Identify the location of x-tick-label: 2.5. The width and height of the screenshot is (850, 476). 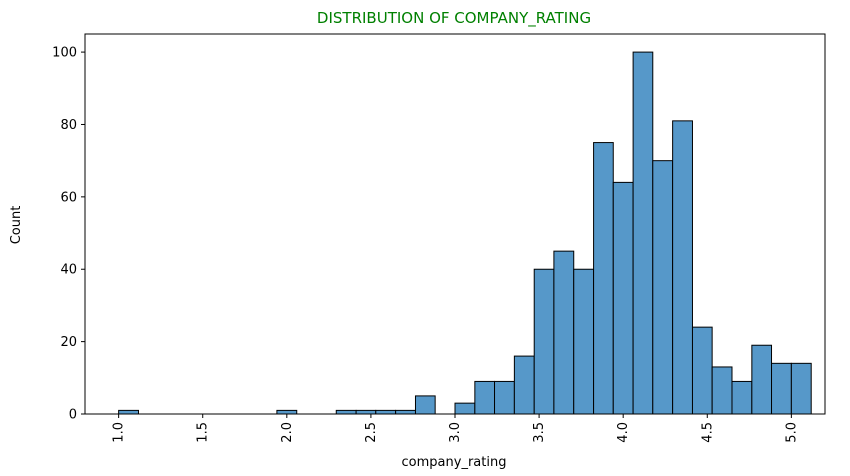
(371, 432).